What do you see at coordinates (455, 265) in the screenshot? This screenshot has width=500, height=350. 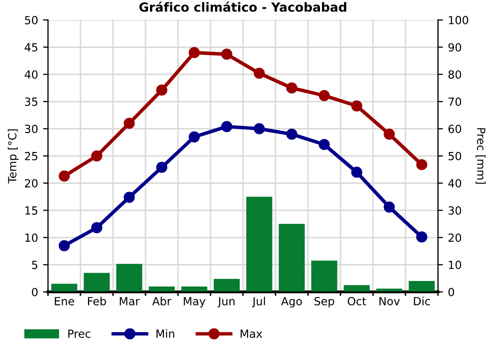 I see `y2-tick-label: 10` at bounding box center [455, 265].